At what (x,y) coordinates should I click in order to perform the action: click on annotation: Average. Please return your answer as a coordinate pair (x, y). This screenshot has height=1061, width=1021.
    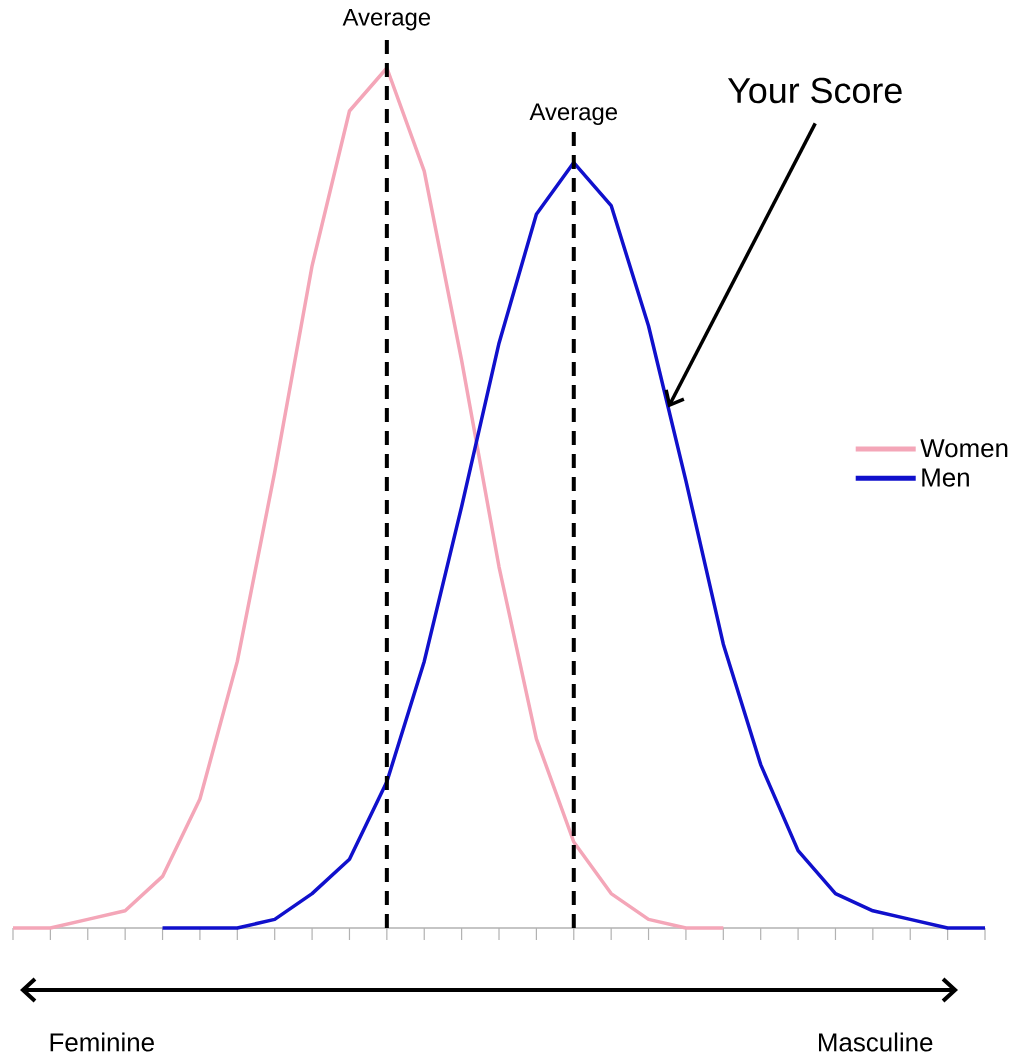
    Looking at the image, I should click on (573, 114).